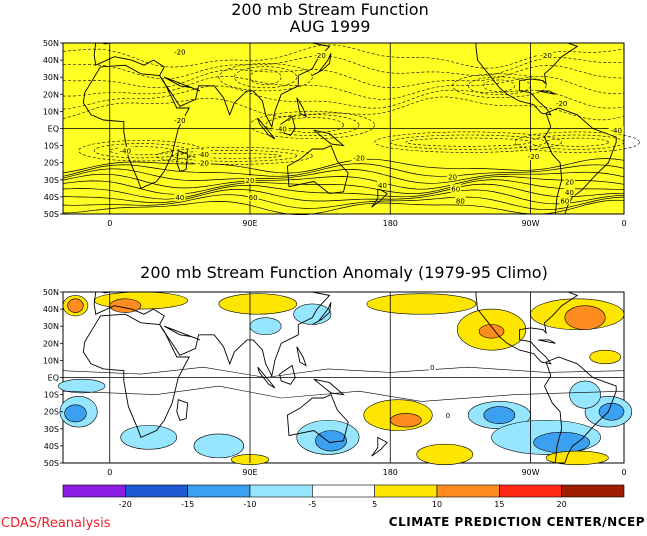 The height and width of the screenshot is (536, 647). Describe the element at coordinates (312, 504) in the screenshot. I see `colorbar-tick-label: -5` at that location.